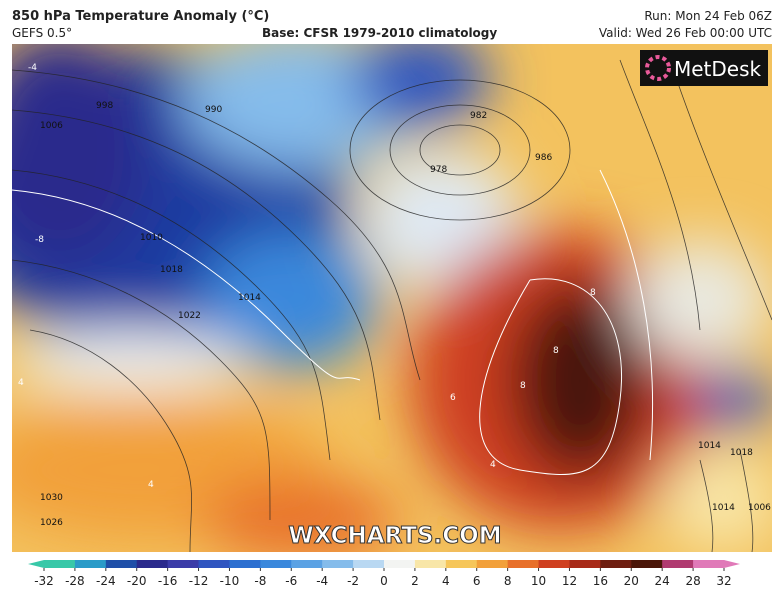 This screenshot has height=600, width=784. What do you see at coordinates (708, 16) in the screenshot?
I see `run: Run: Mon 24 Feb 06Z` at bounding box center [708, 16].